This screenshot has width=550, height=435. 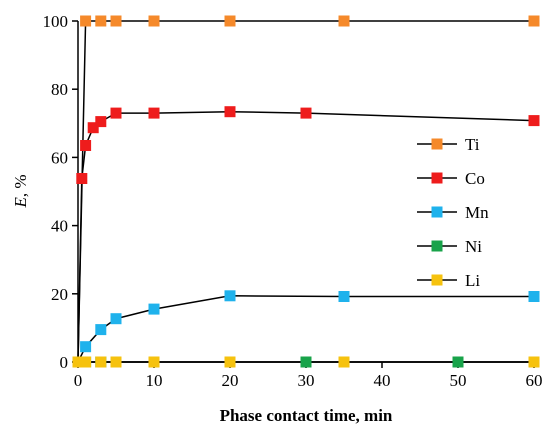 I want to click on x-tick-label: 60, so click(x=534, y=380).